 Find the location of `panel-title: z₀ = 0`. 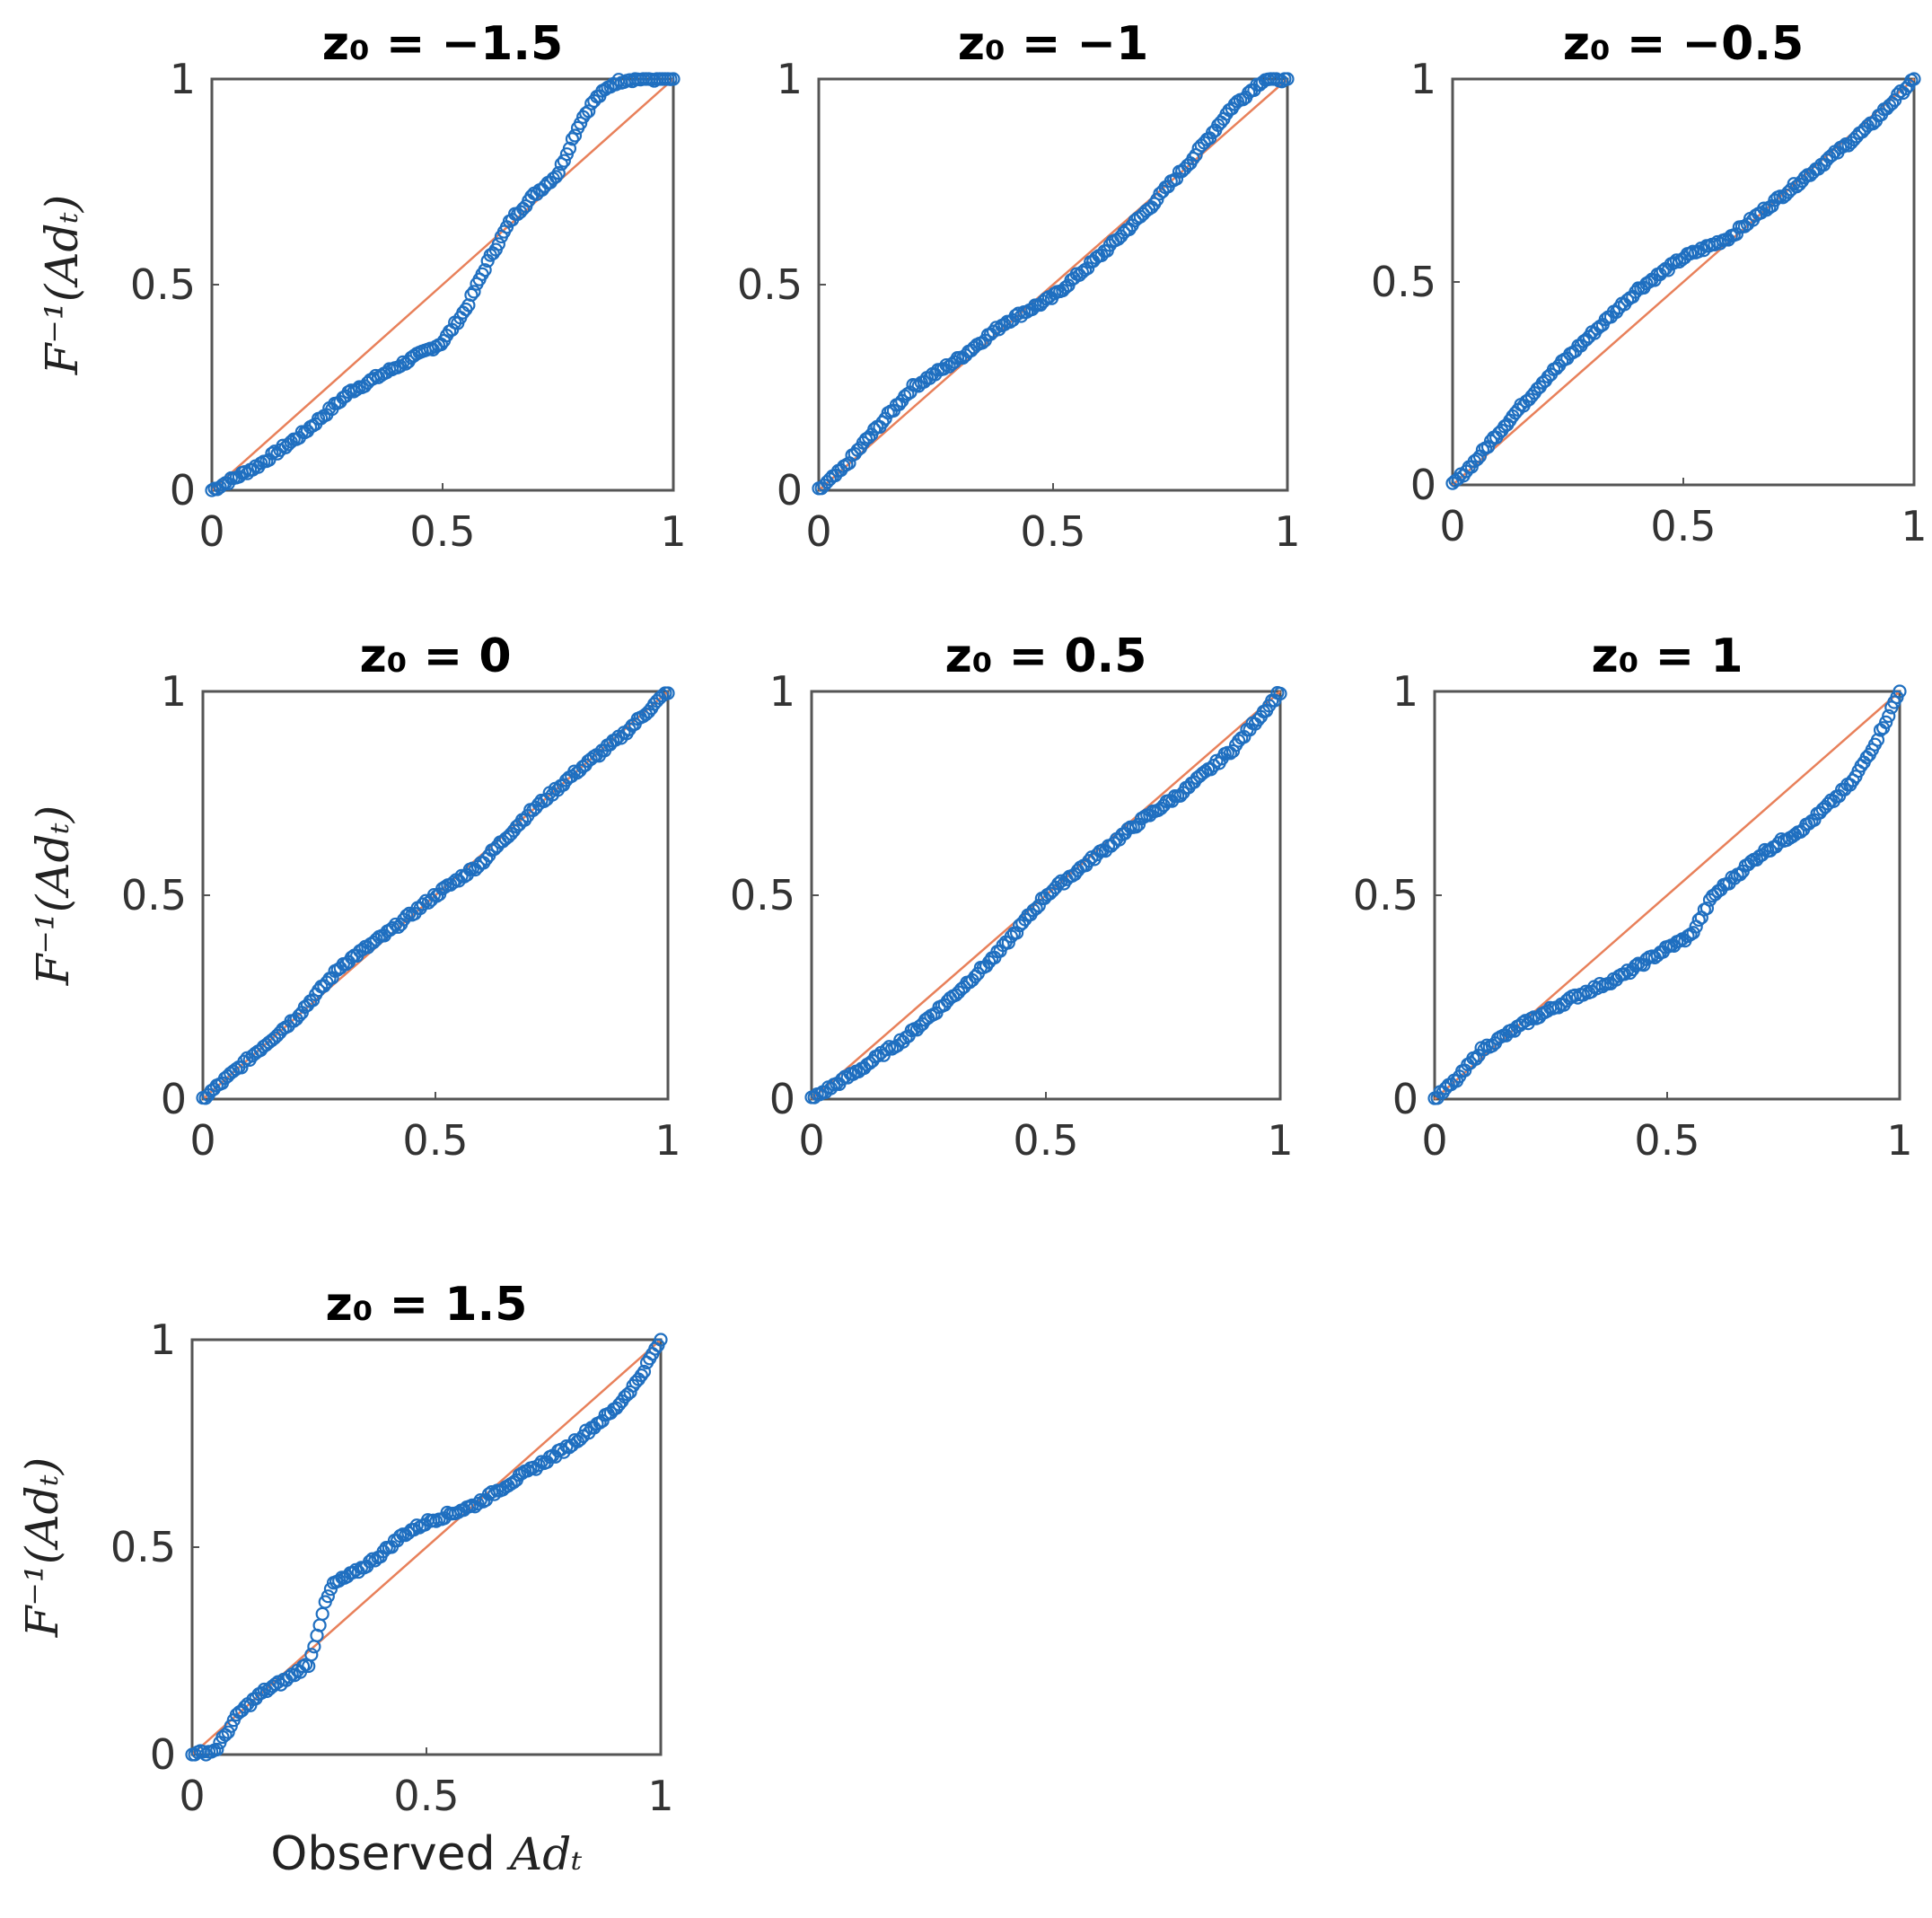

panel-title: z₀ = 0 is located at coordinates (436, 656).